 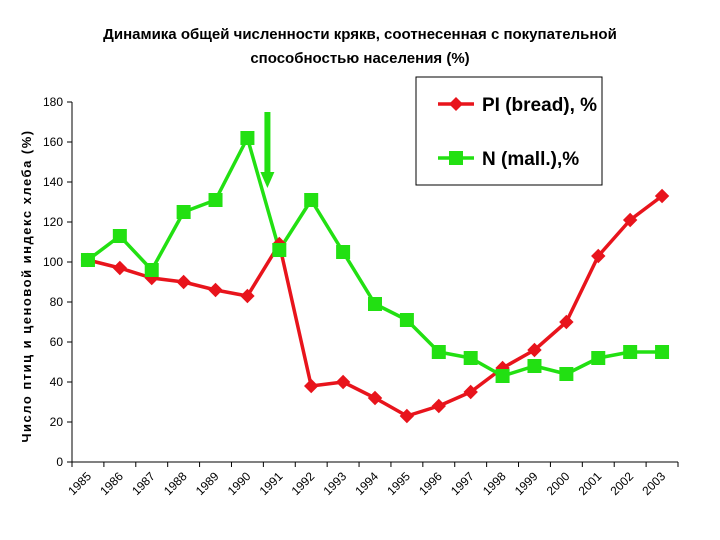 What do you see at coordinates (267, 180) in the screenshot?
I see `annotation-arrow-head` at bounding box center [267, 180].